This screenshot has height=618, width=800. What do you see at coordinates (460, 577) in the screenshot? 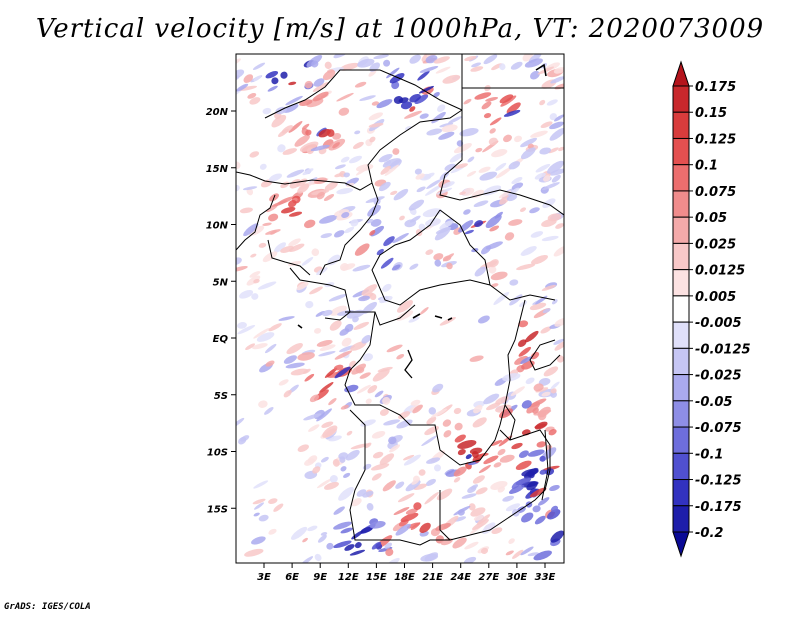
I see `x-tick-label: 24E` at bounding box center [460, 577].